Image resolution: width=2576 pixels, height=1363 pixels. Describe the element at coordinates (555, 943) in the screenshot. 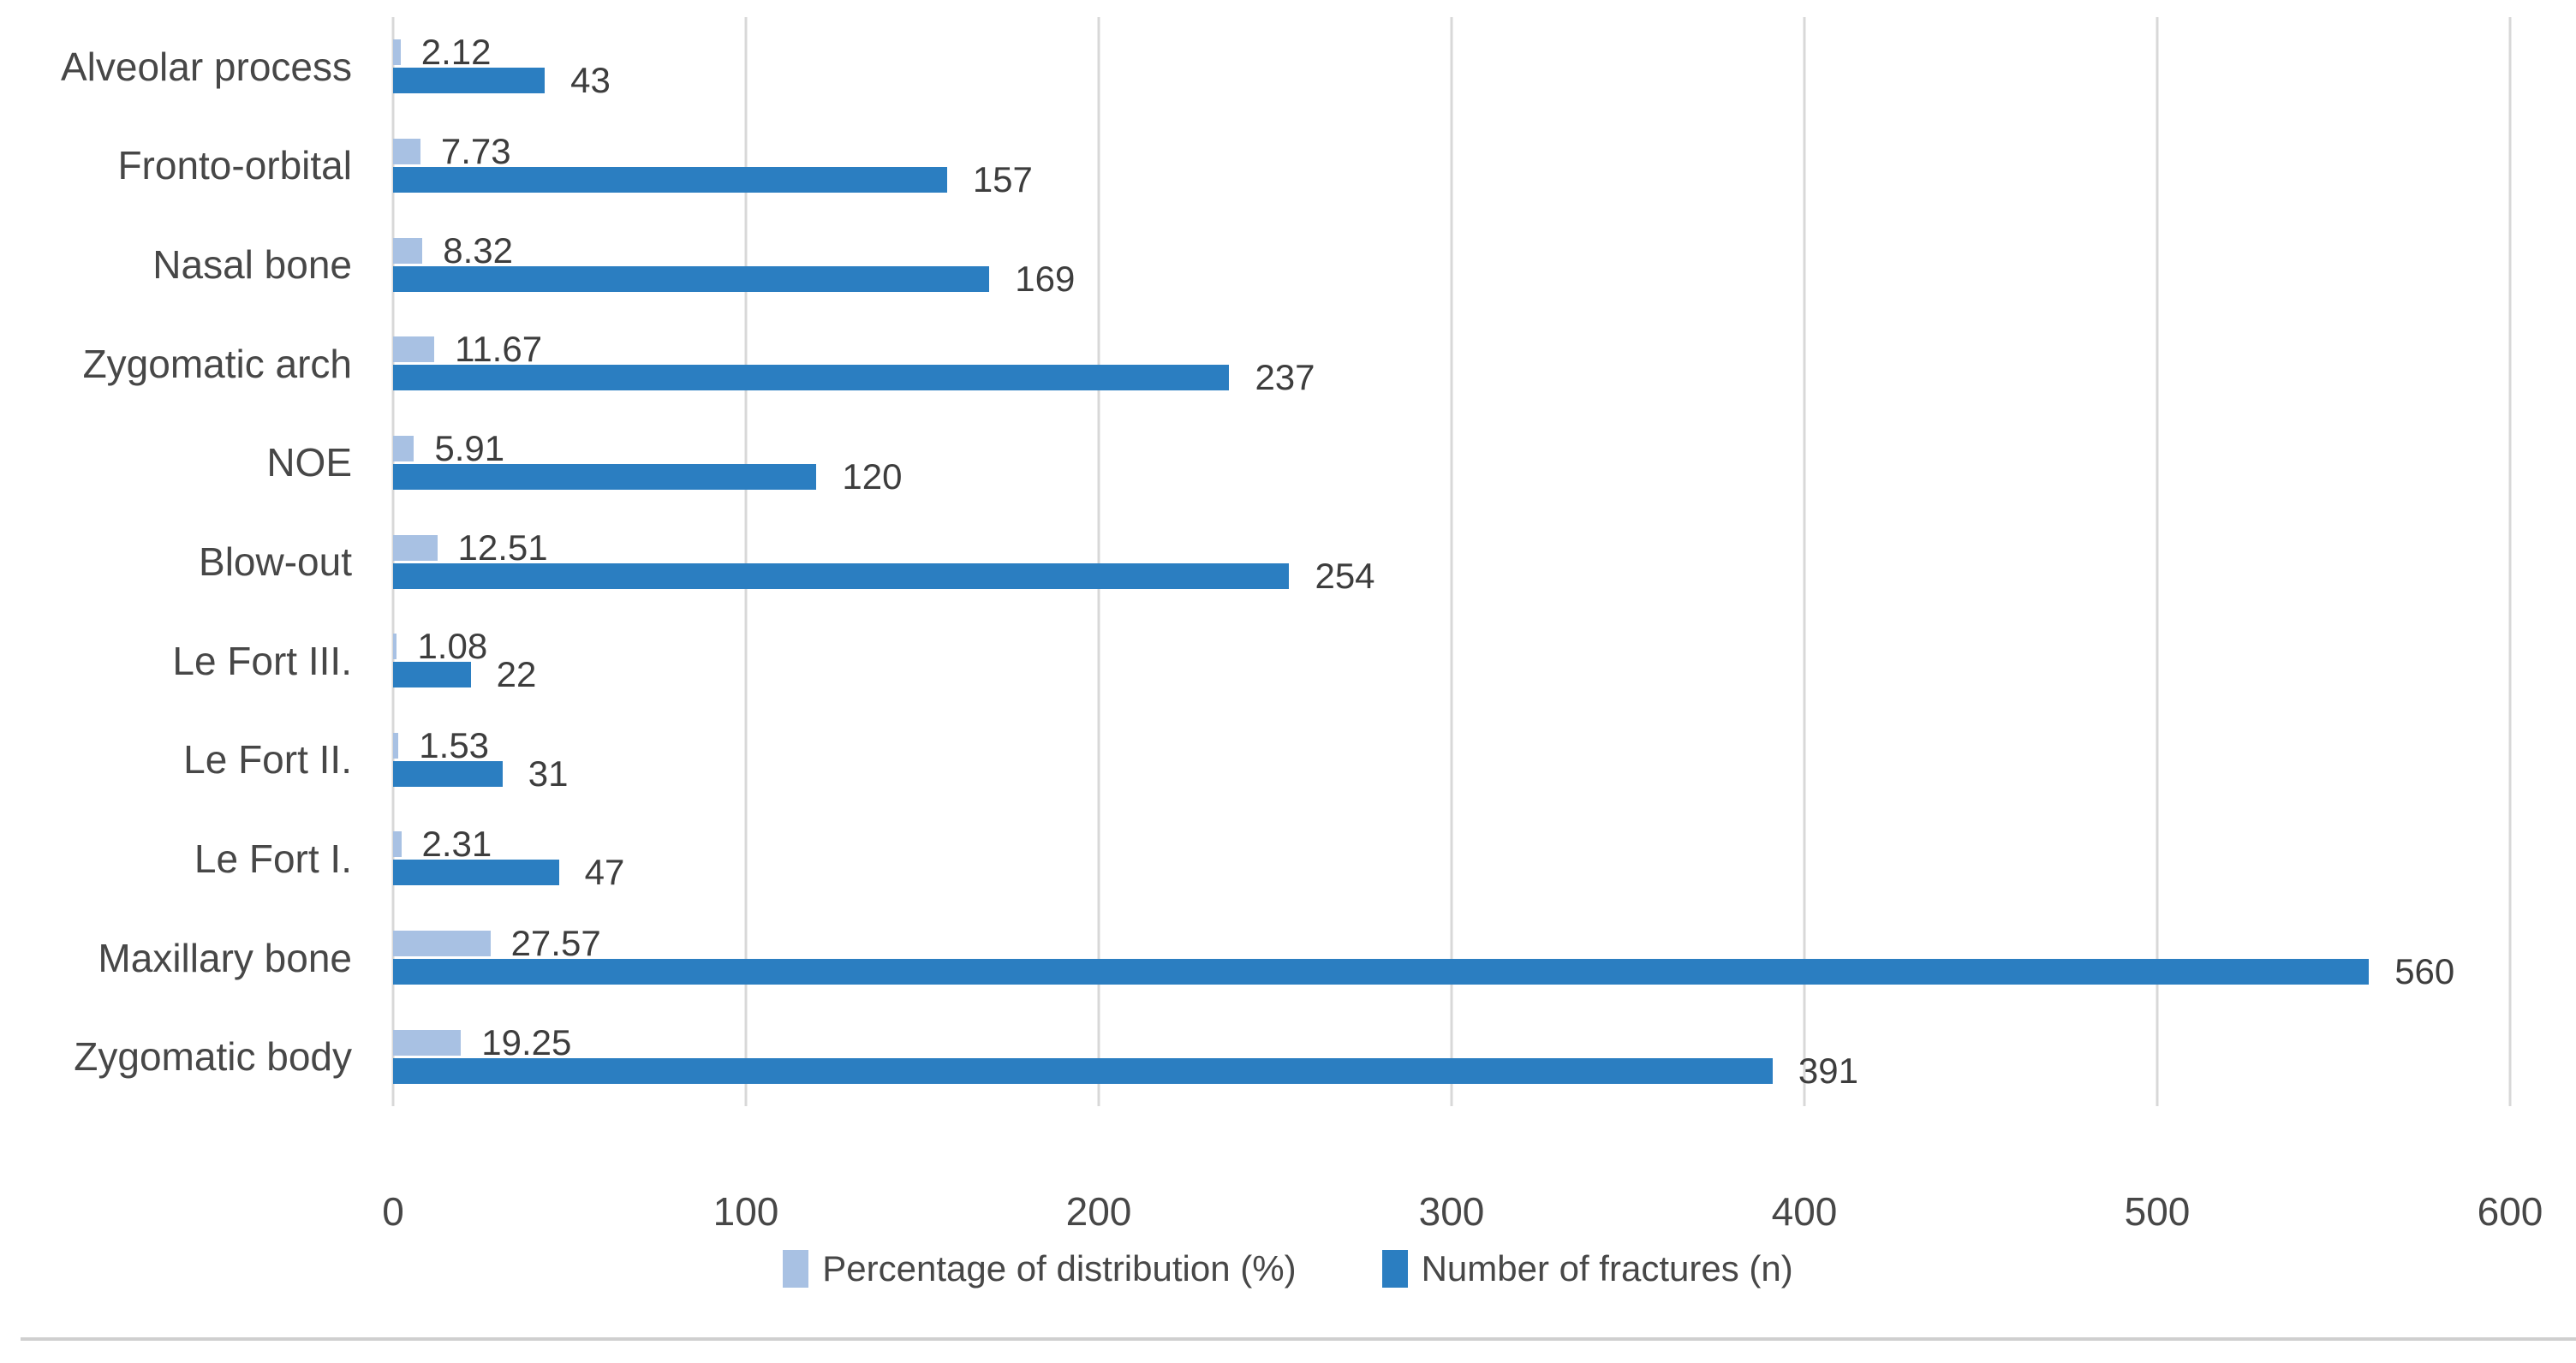

I see `pct-value-label: 27.57` at that location.